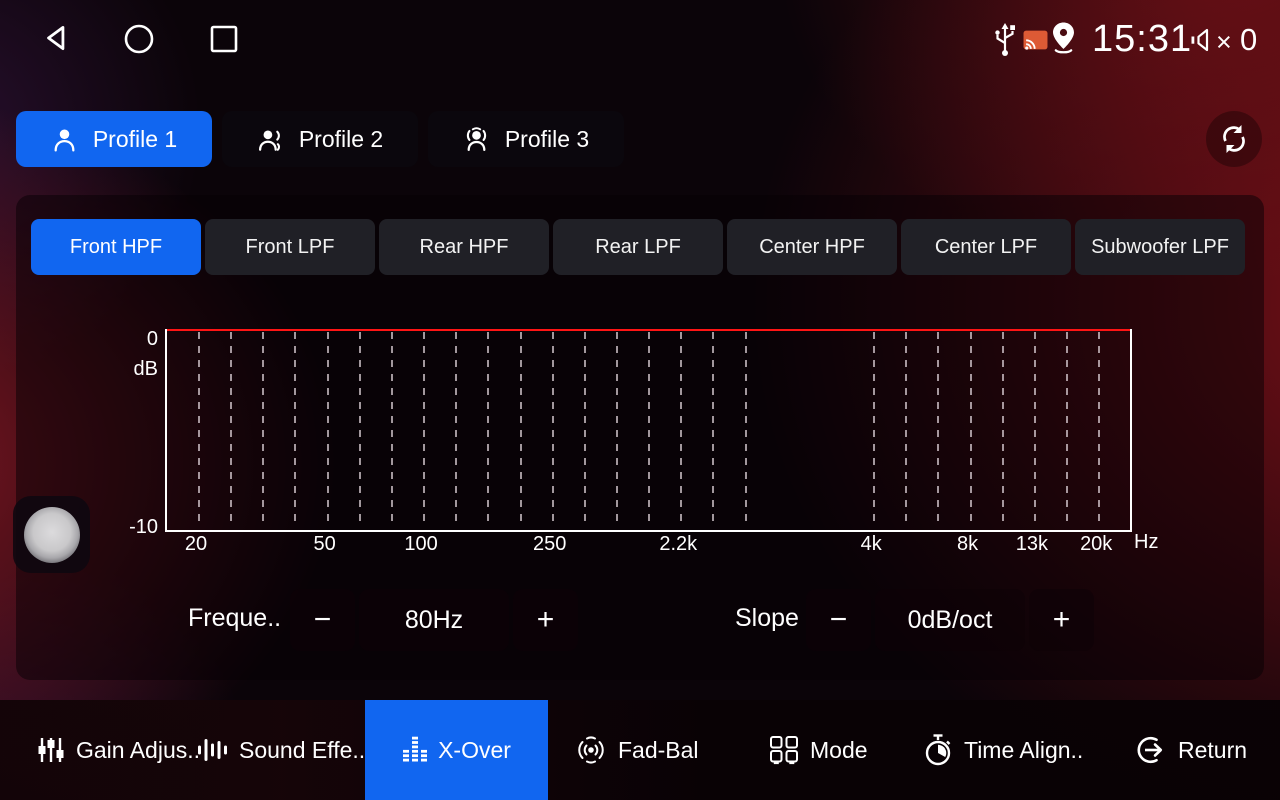 The width and height of the screenshot is (1280, 800). I want to click on back-icon, so click(56, 38).